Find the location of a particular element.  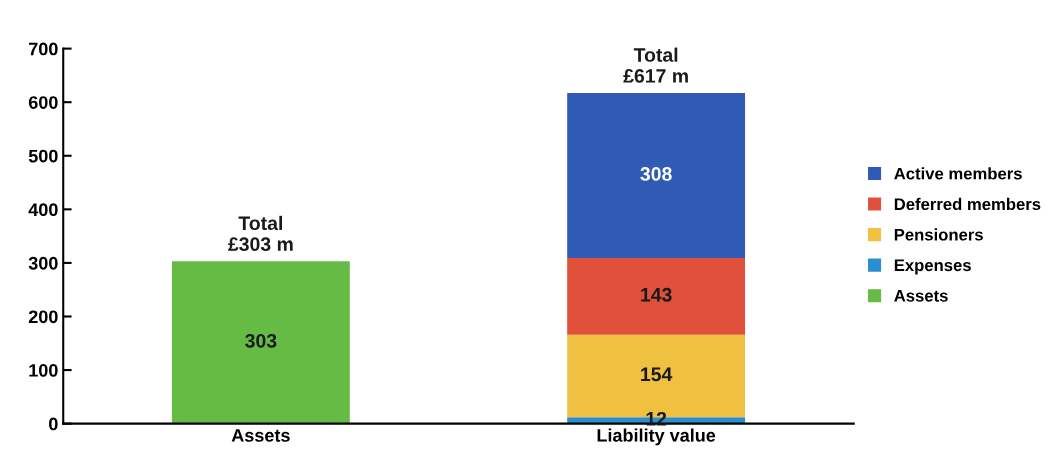

data-label: 154 is located at coordinates (657, 374).